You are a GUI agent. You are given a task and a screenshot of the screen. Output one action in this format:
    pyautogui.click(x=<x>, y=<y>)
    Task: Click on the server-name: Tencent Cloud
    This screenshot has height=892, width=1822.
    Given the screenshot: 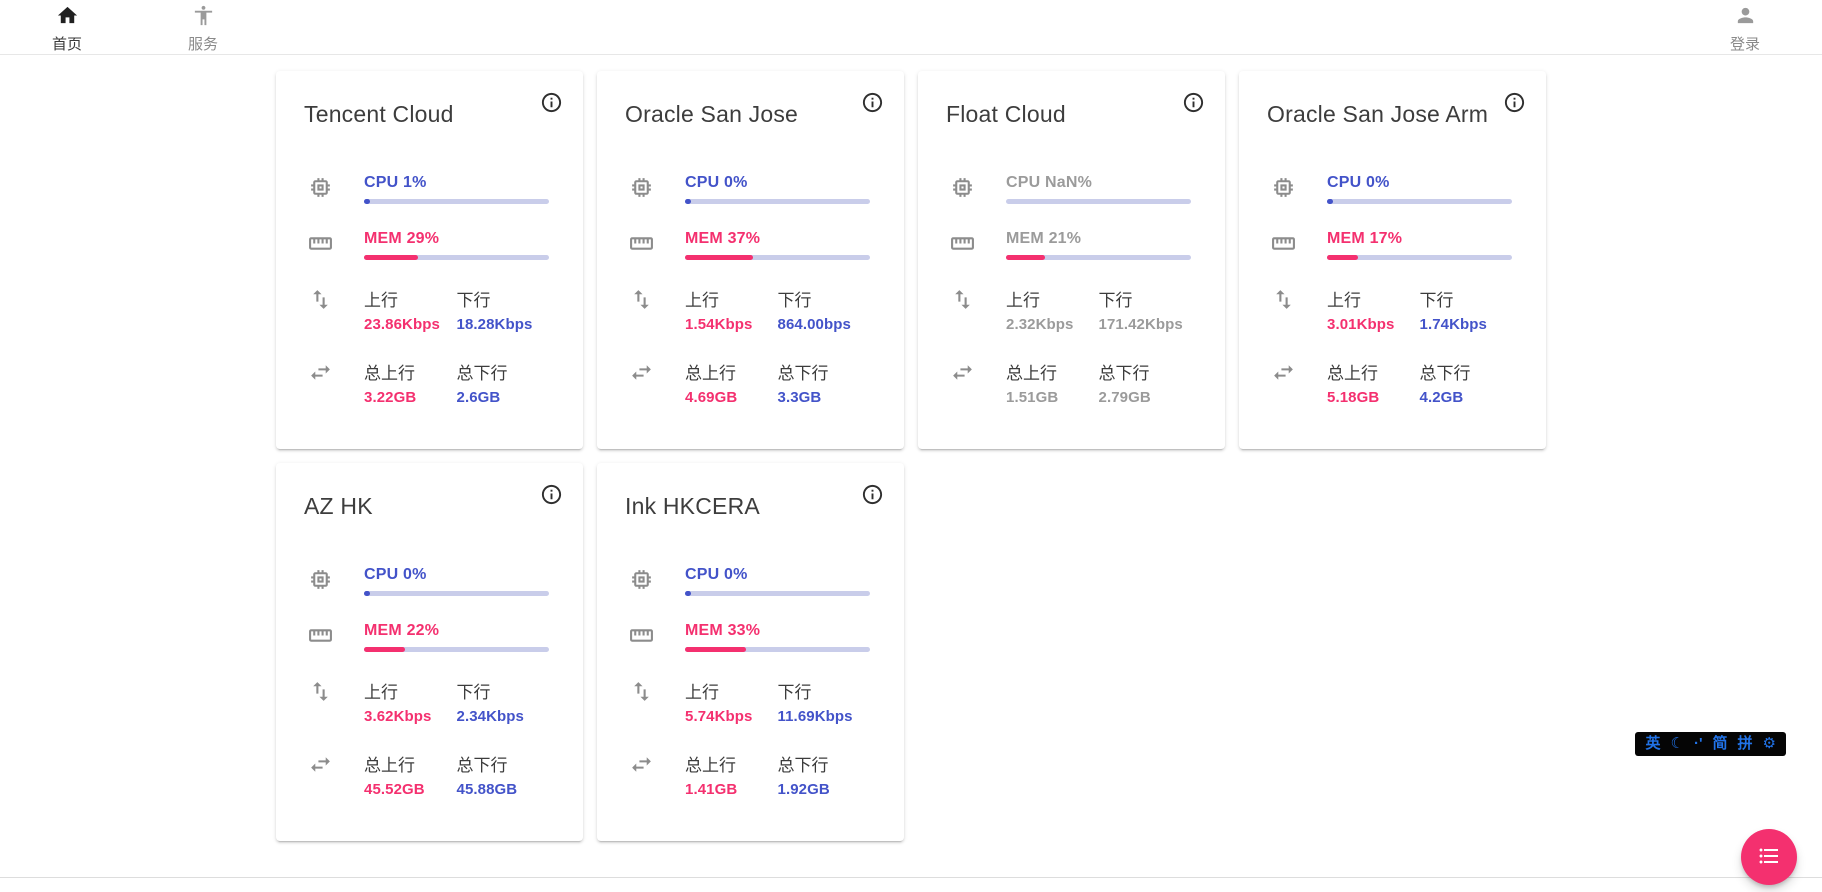 What is the action you would take?
    pyautogui.click(x=379, y=114)
    